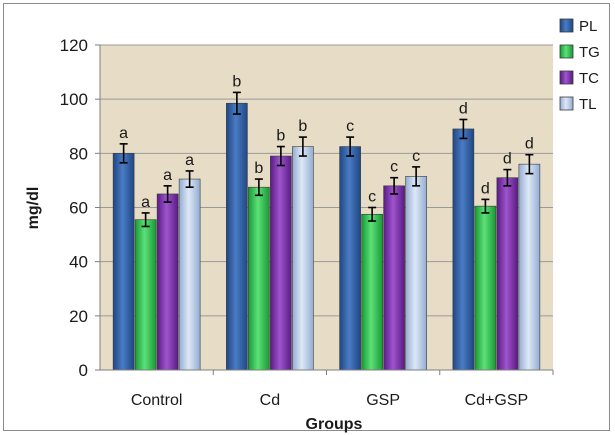 Image resolution: width=615 pixels, height=435 pixels. I want to click on y-tick-label: 60, so click(78, 208).